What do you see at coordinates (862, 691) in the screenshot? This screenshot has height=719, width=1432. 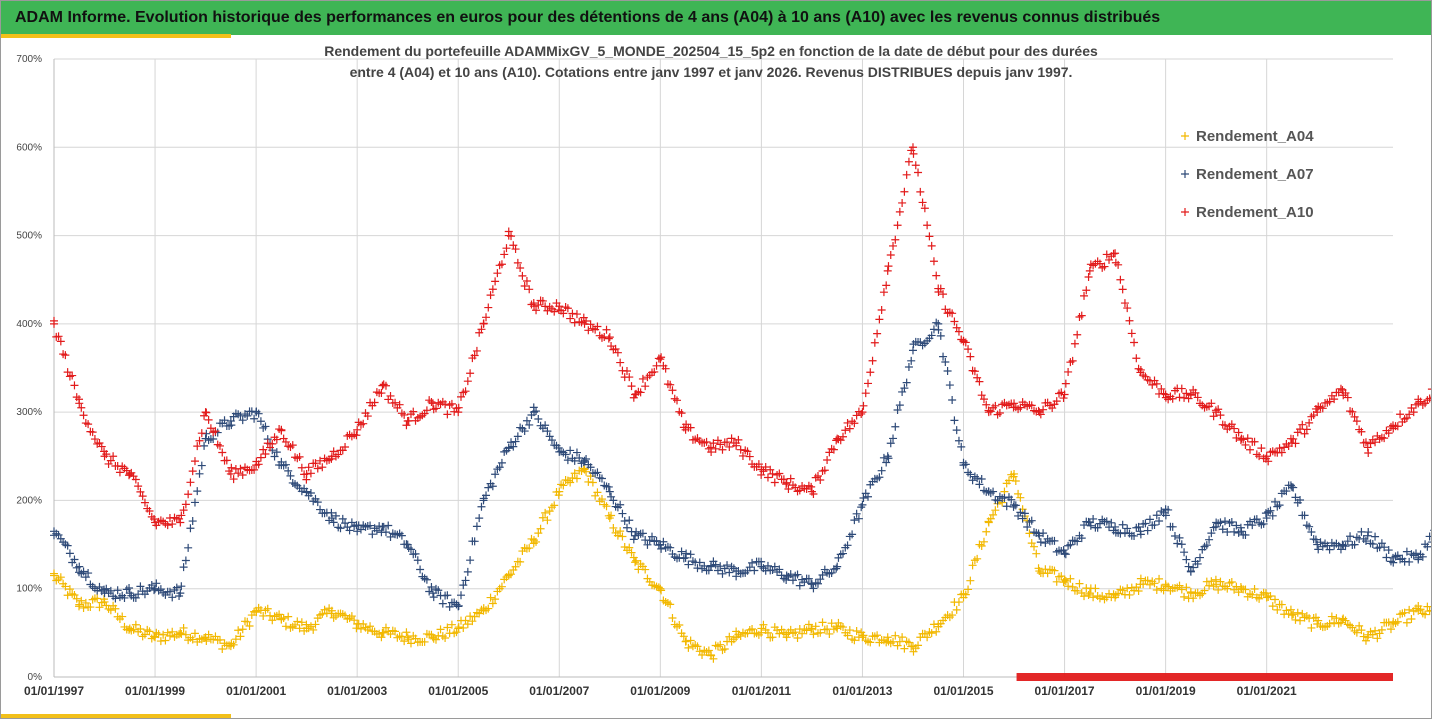 I see `x-tick-label: 01/01/2013` at bounding box center [862, 691].